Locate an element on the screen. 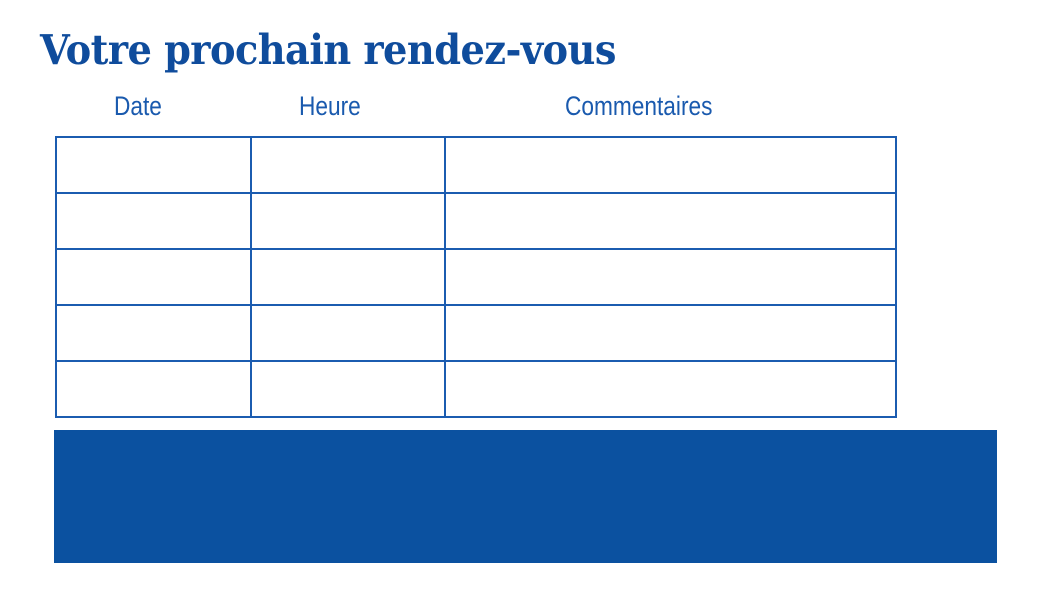 This screenshot has height=600, width=1050. table-column-header-row: Date Heure Commentaires is located at coordinates (475, 108).